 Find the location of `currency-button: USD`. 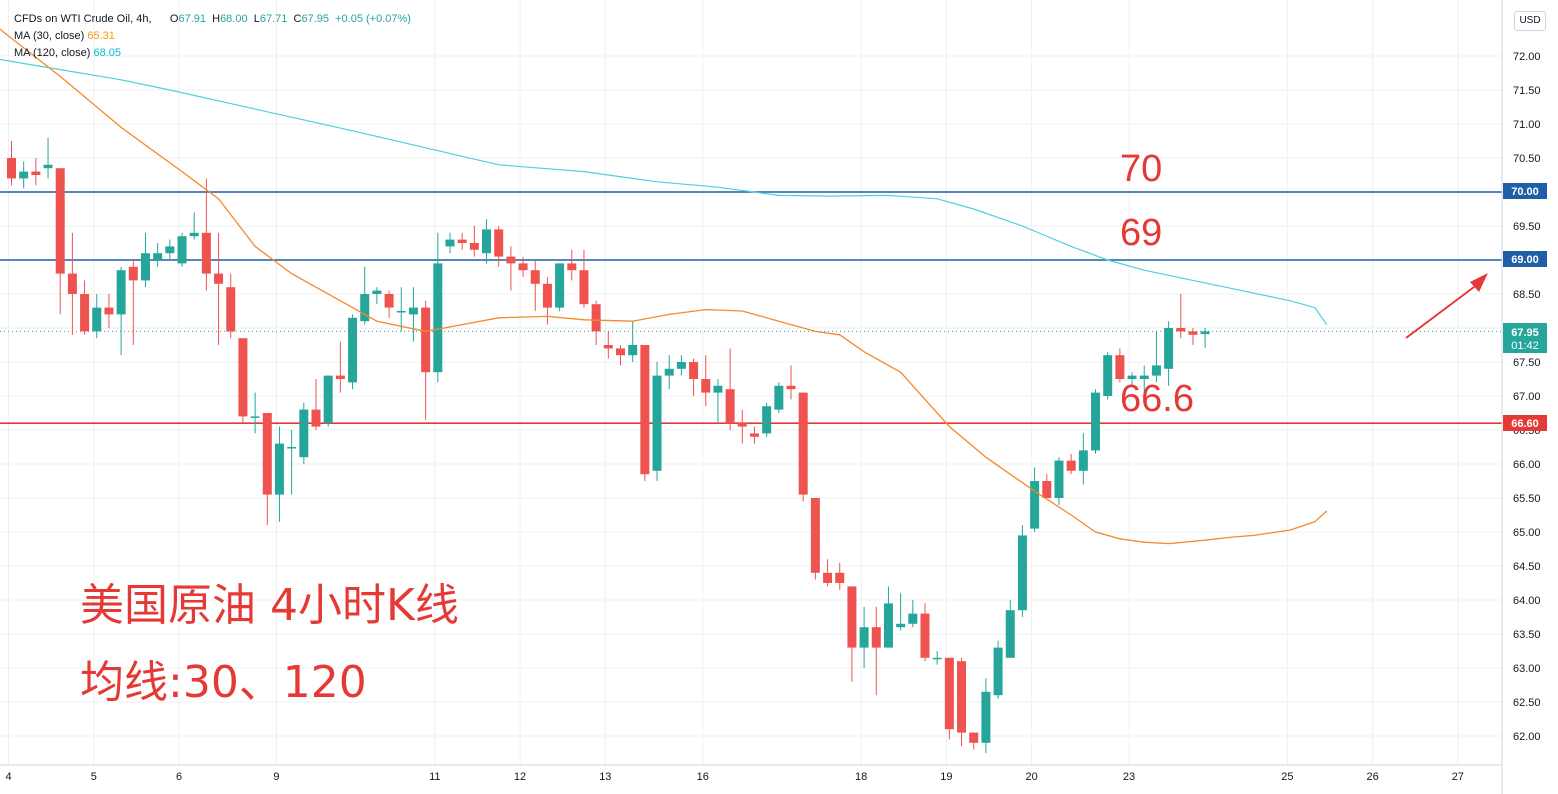

currency-button: USD is located at coordinates (1530, 21).